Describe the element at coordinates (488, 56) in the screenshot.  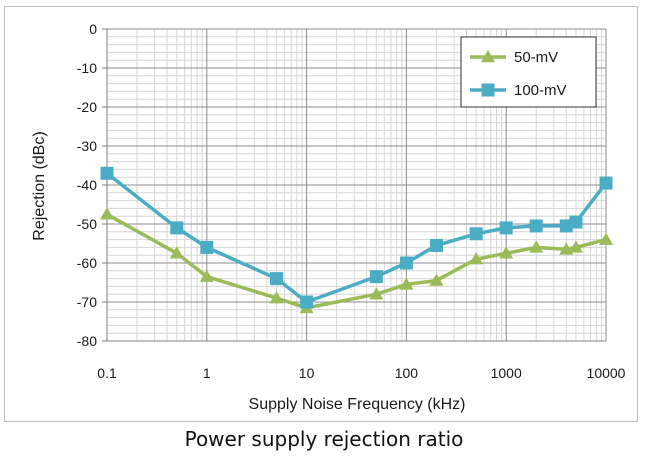
I see `legend-marker-50-mV` at that location.